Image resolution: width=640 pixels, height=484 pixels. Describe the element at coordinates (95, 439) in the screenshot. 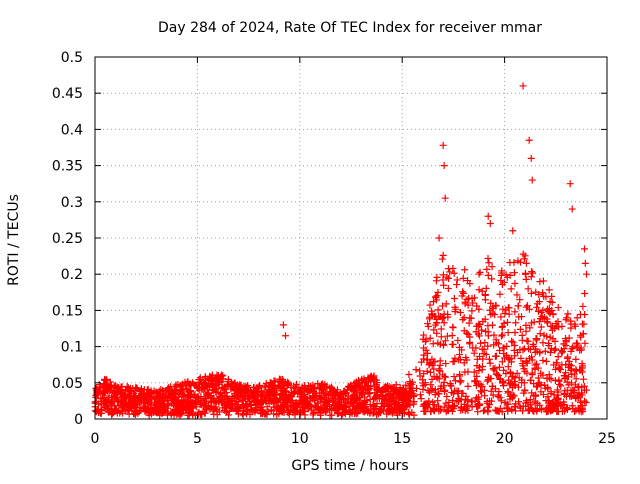

I see `x-tick-label: 0` at that location.